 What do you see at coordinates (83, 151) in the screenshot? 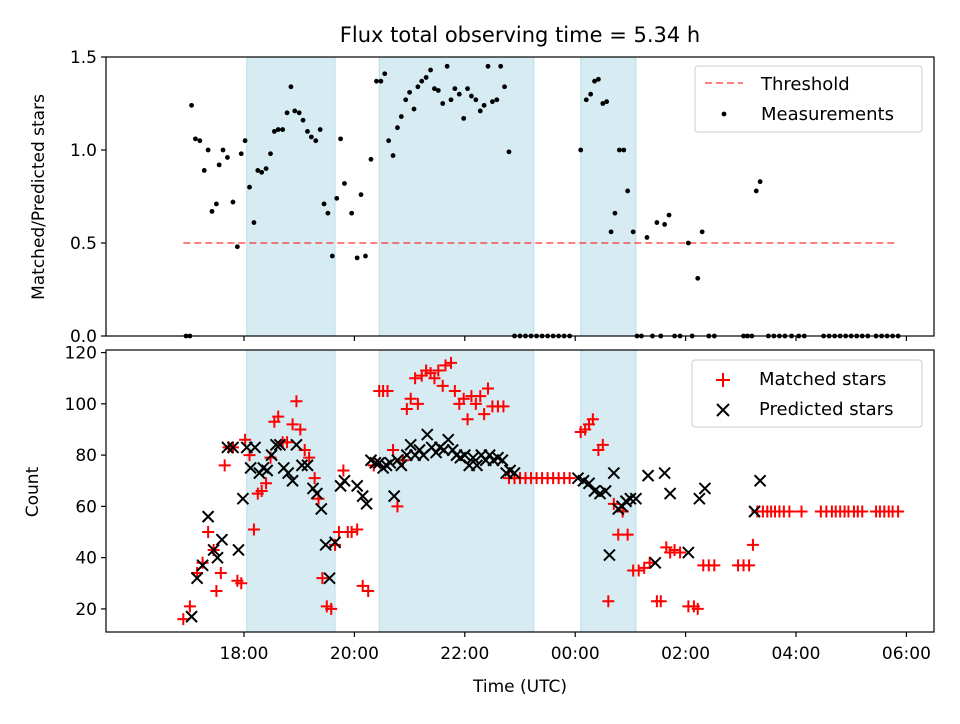
I see `y-tick-label: 1.0` at bounding box center [83, 151].